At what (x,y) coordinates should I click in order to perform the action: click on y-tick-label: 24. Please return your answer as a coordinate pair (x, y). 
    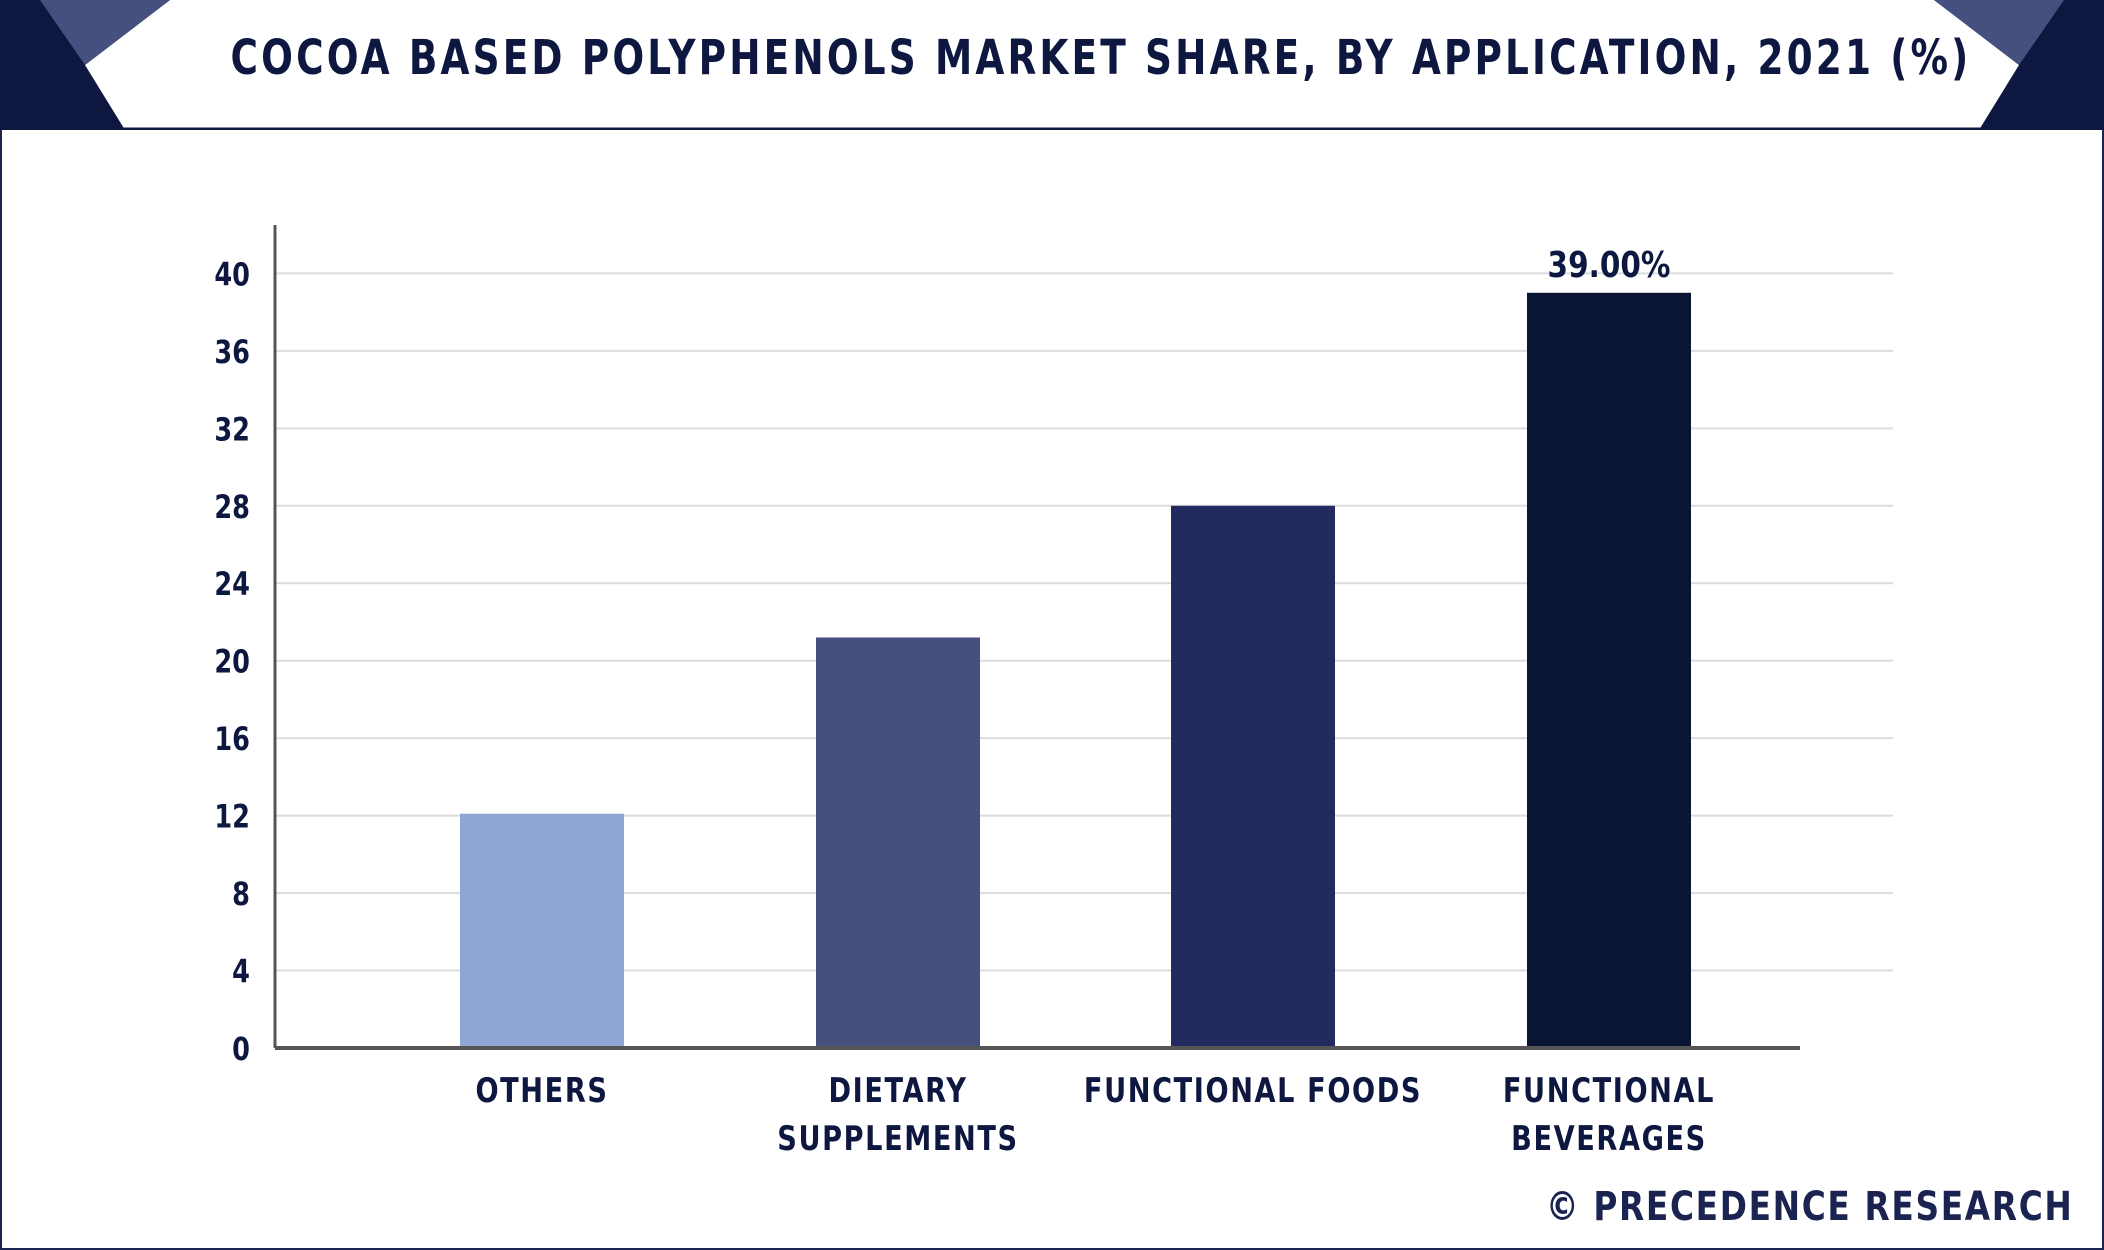
    Looking at the image, I should click on (232, 584).